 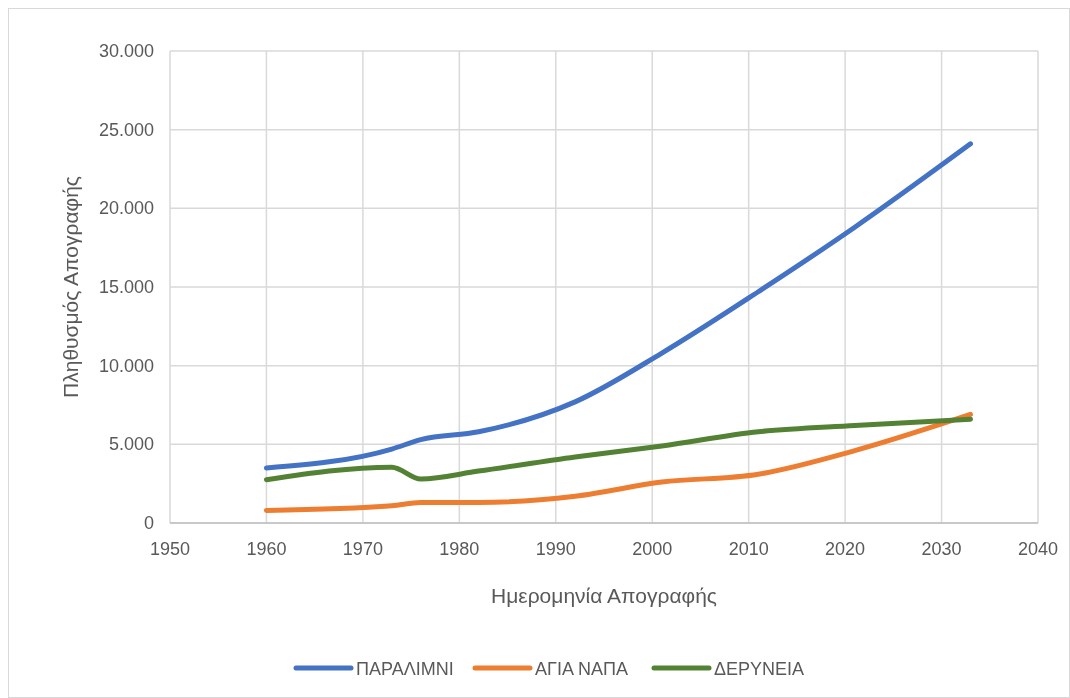 What do you see at coordinates (555, 549) in the screenshot?
I see `x-tick-label: 1990` at bounding box center [555, 549].